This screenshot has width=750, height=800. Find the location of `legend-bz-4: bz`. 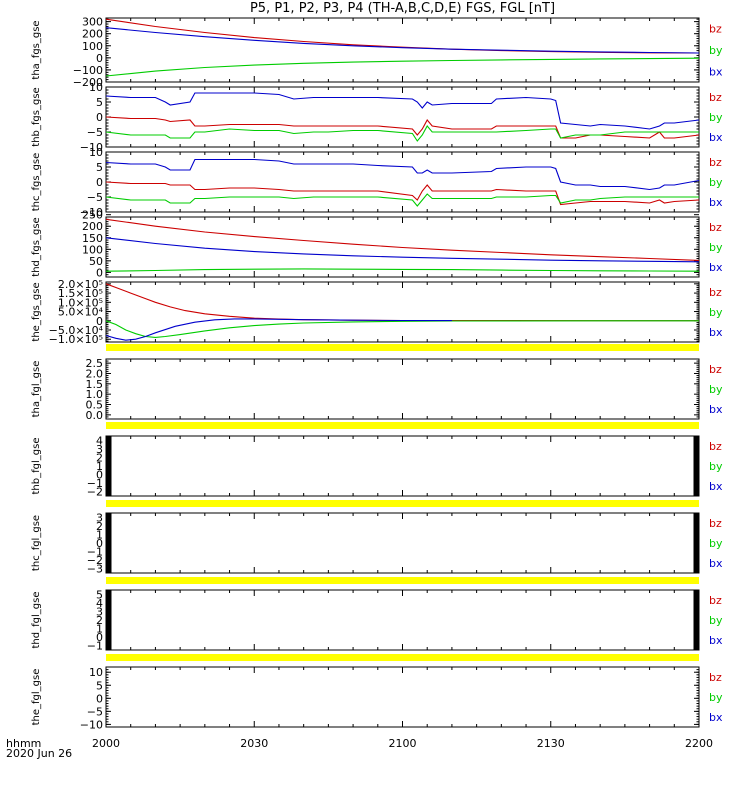

legend-bz-4: bz is located at coordinates (715, 292).